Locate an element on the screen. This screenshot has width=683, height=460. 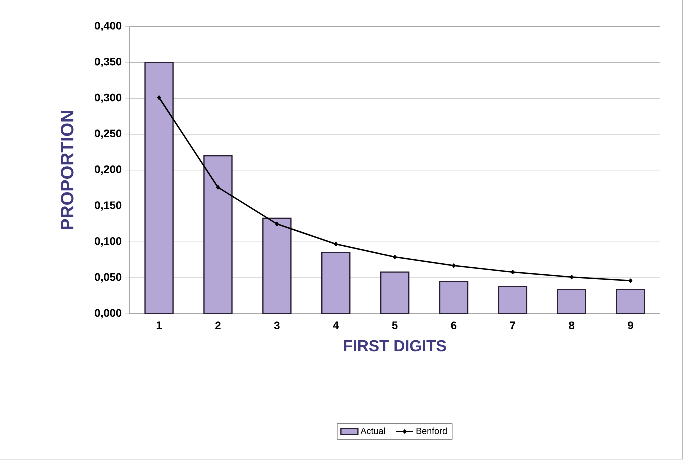
legend-label: Actual is located at coordinates (373, 431).